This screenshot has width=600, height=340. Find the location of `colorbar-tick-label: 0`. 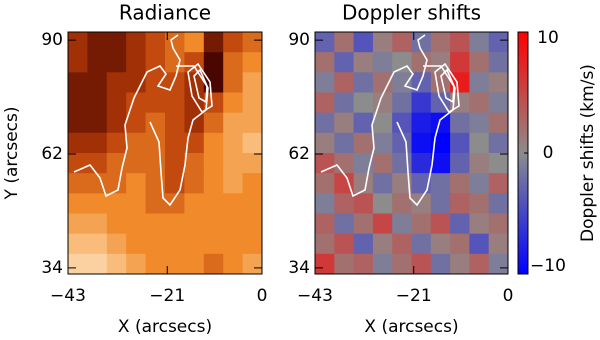

colorbar-tick-label: 0 is located at coordinates (548, 153).